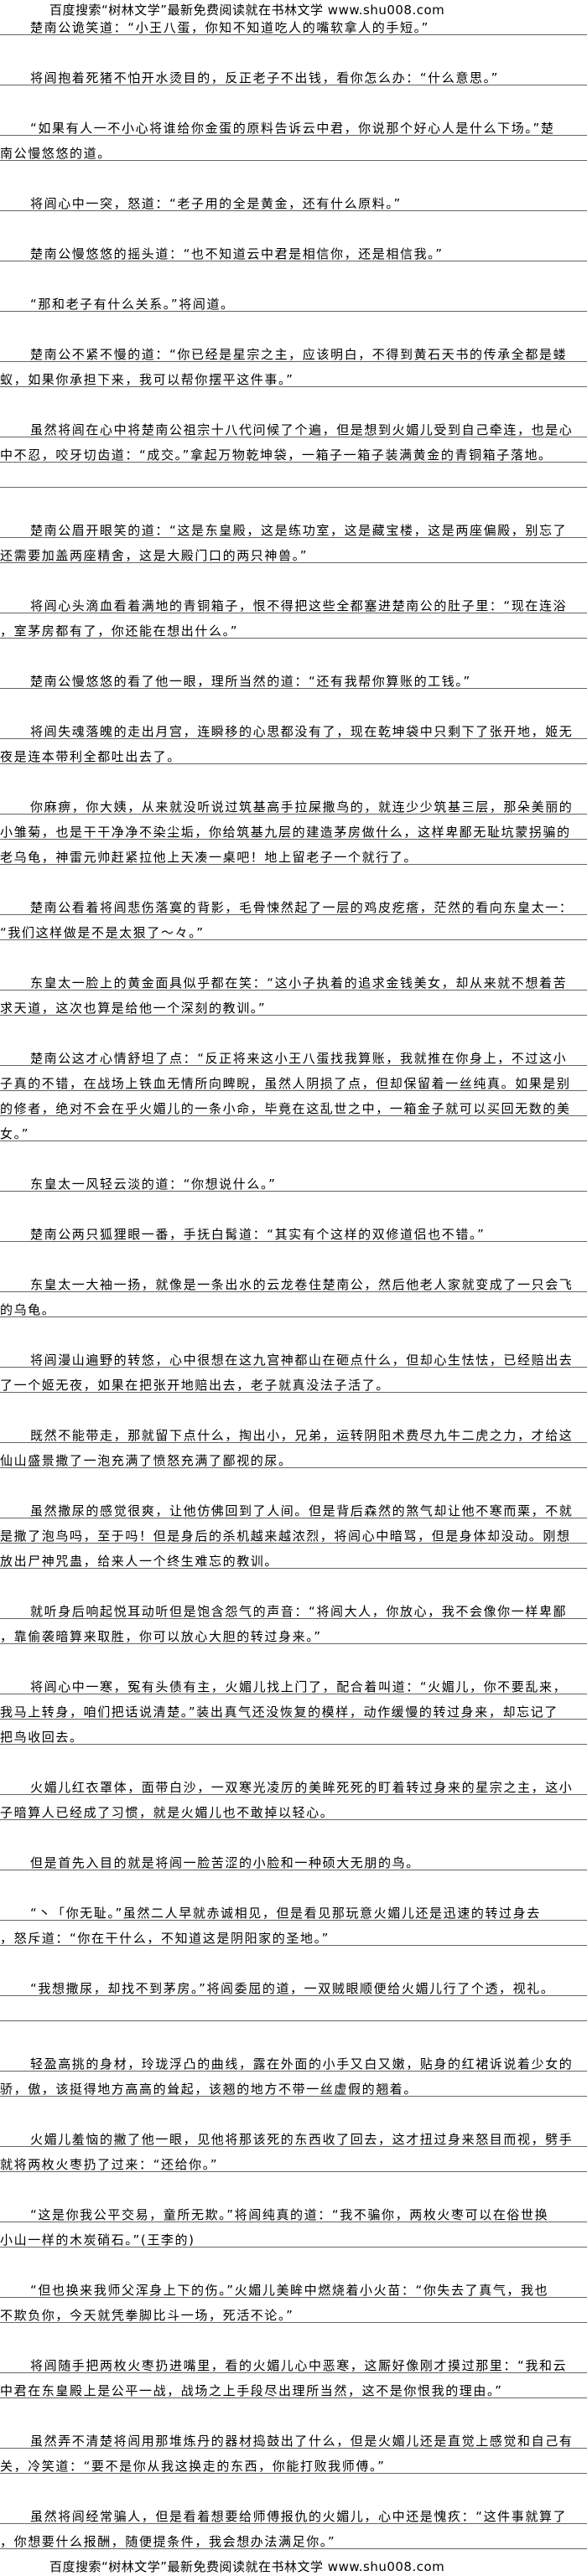  I want to click on text-line: 楚南公看着将闾悲伤落寞的背影，毛骨悚然起了一层的鸡皮疙瘩，茫然的看向东皇太一：, so click(293, 902).